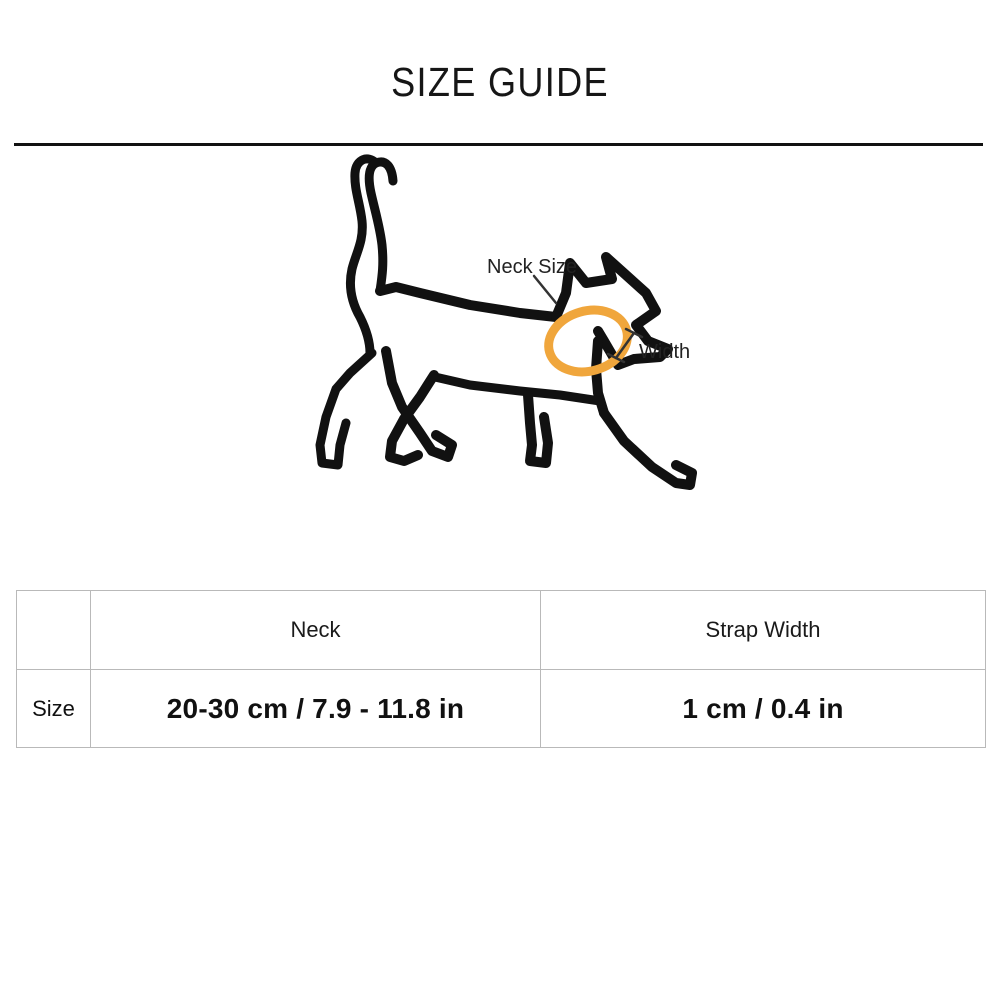 Image resolution: width=1000 pixels, height=1000 pixels. What do you see at coordinates (498, 144) in the screenshot?
I see `title-divider` at bounding box center [498, 144].